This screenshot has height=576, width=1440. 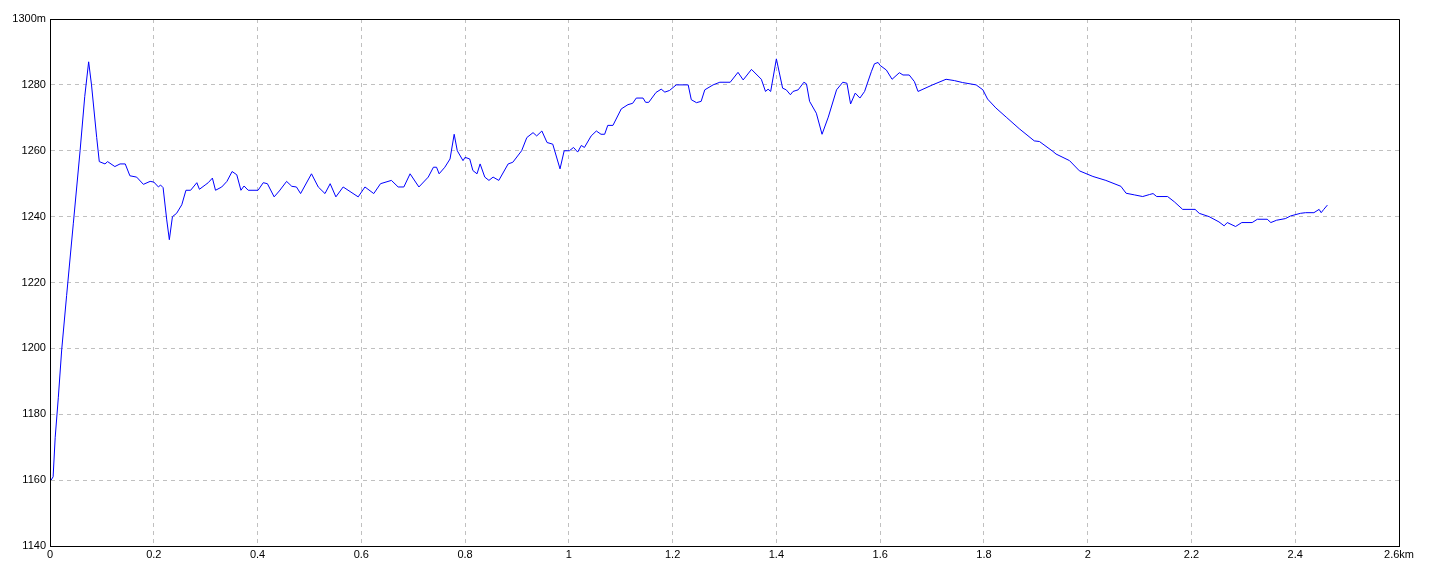 What do you see at coordinates (257, 553) in the screenshot?
I see `x-tick-label: 0.4` at bounding box center [257, 553].